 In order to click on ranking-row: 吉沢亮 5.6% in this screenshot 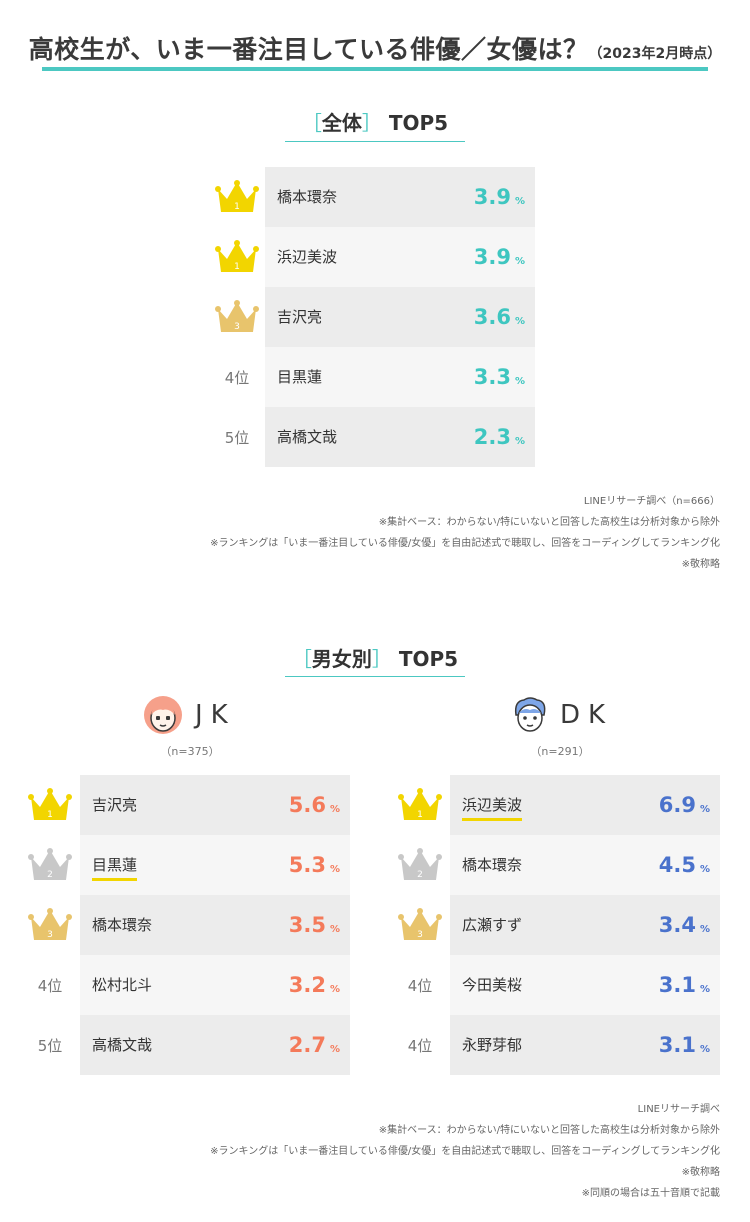, I will do `click(215, 805)`.